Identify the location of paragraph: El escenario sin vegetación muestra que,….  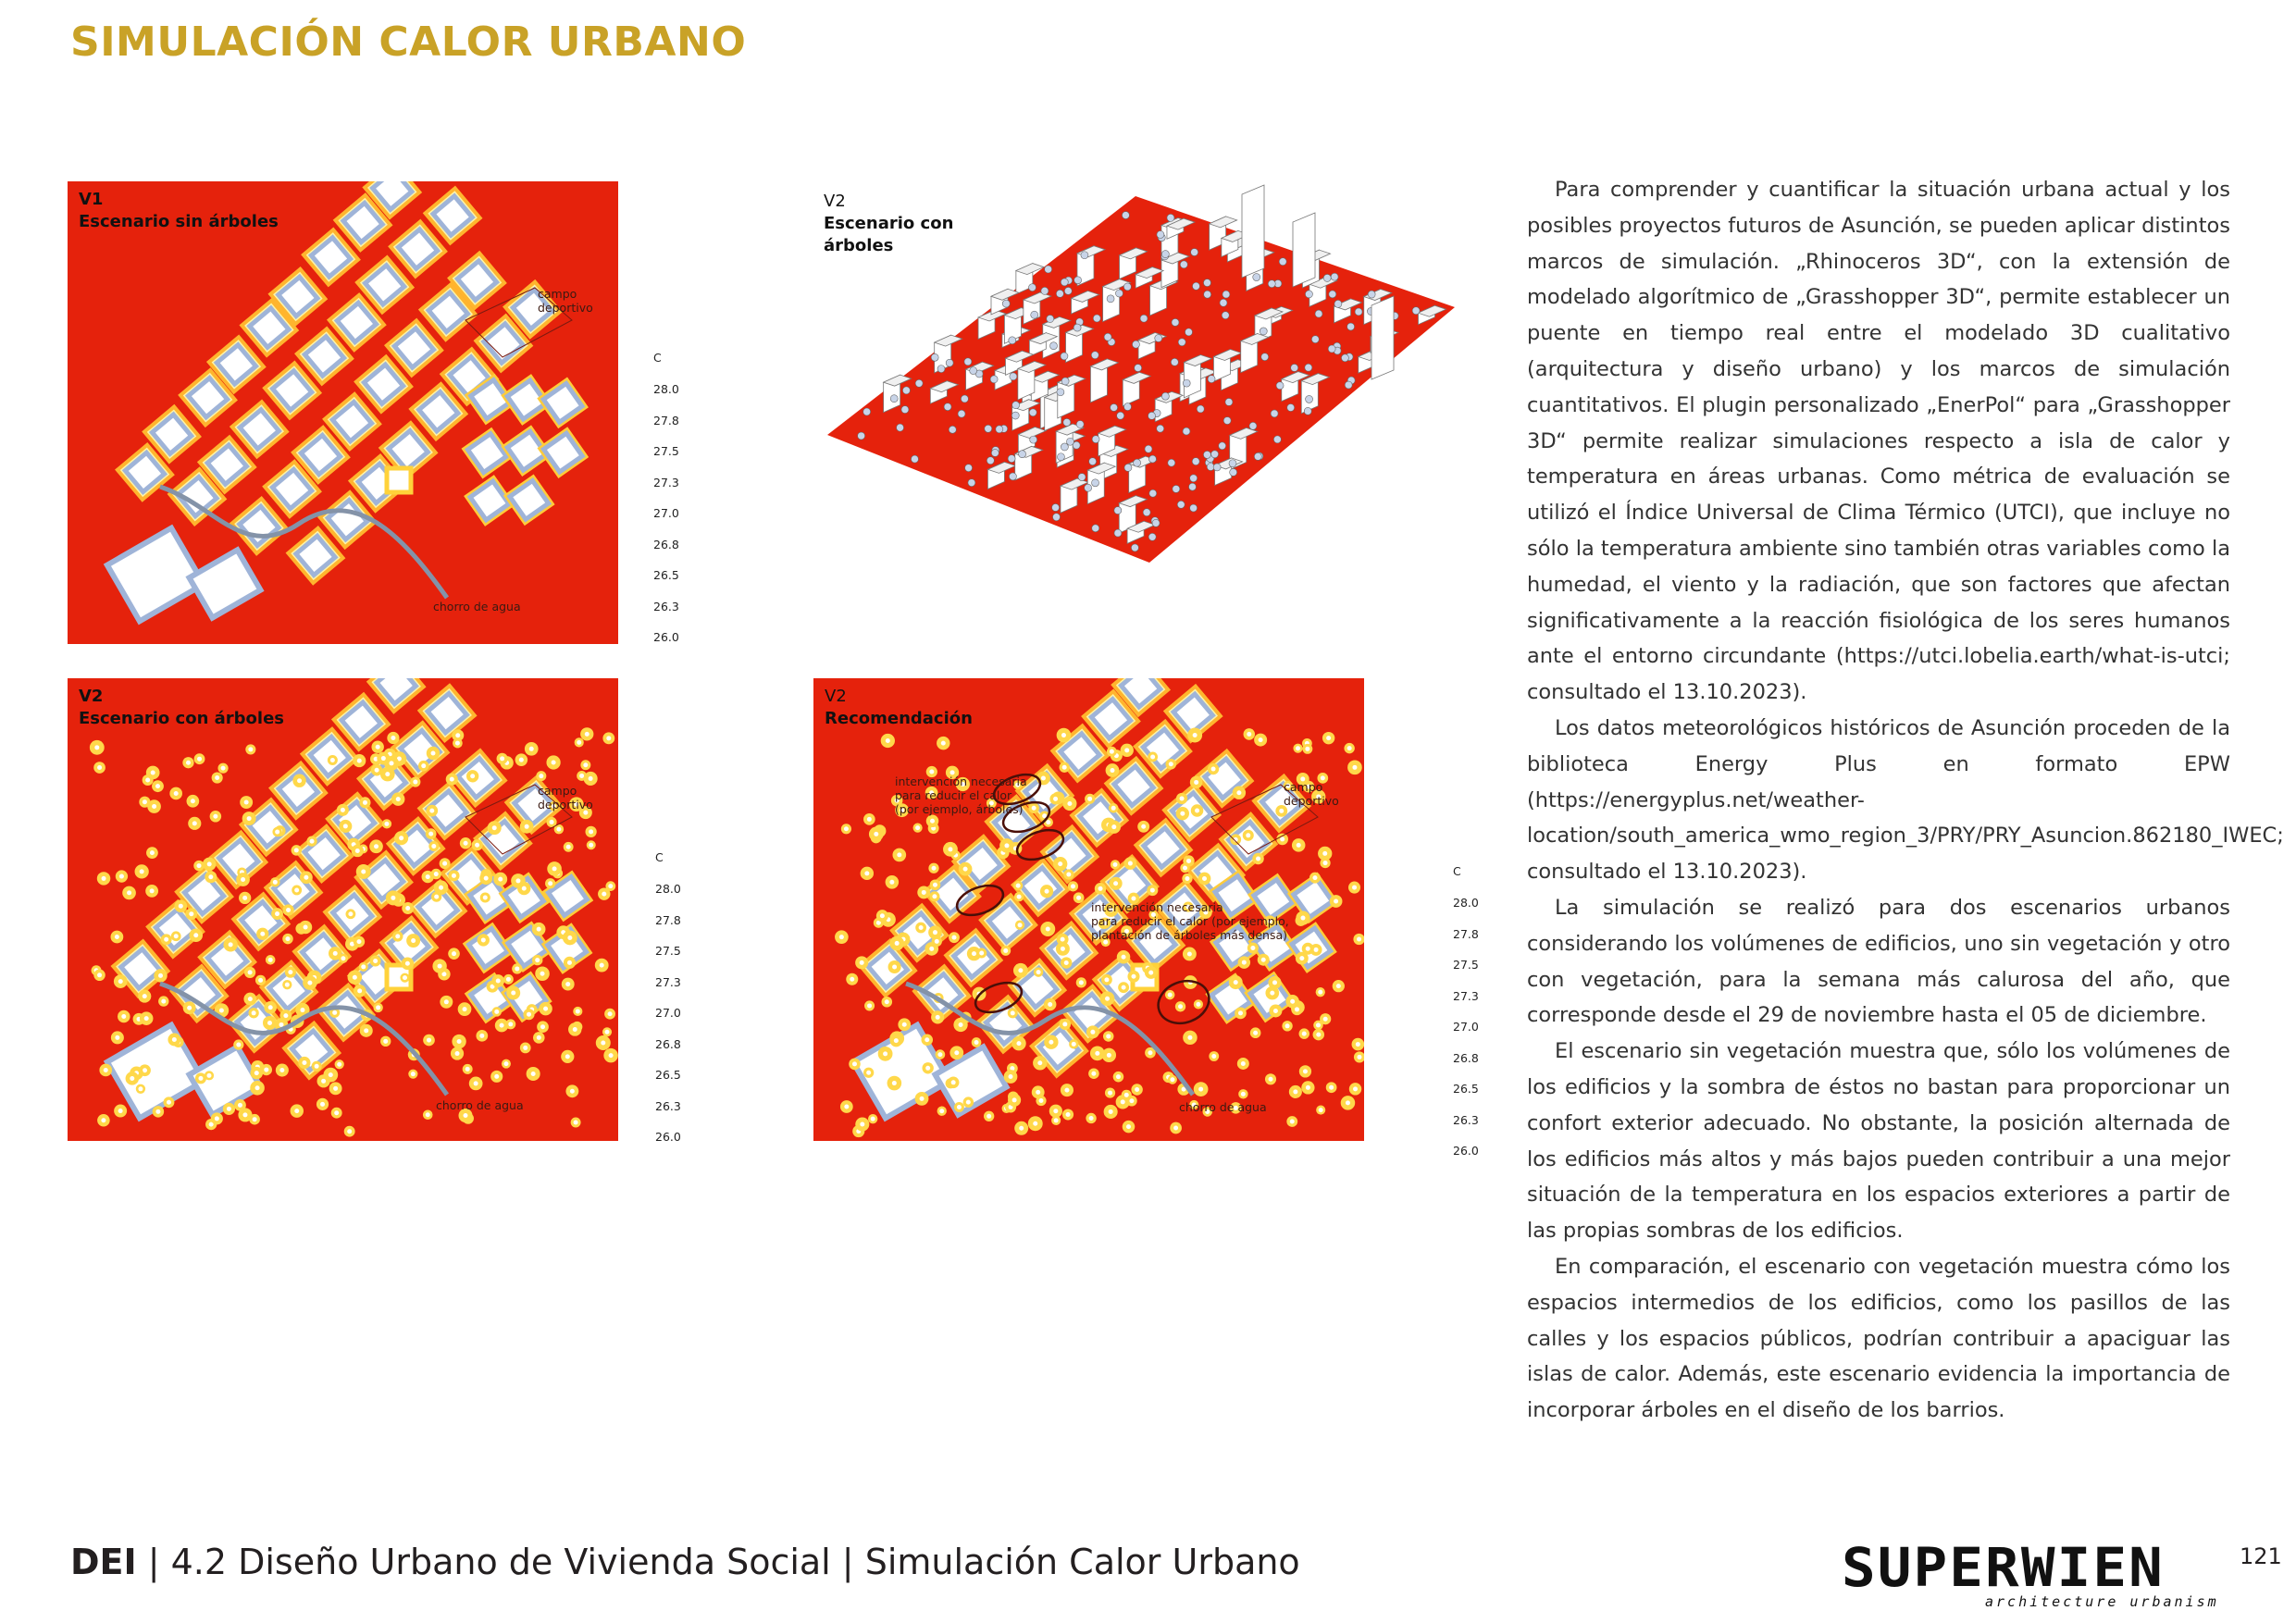
(1879, 1141).